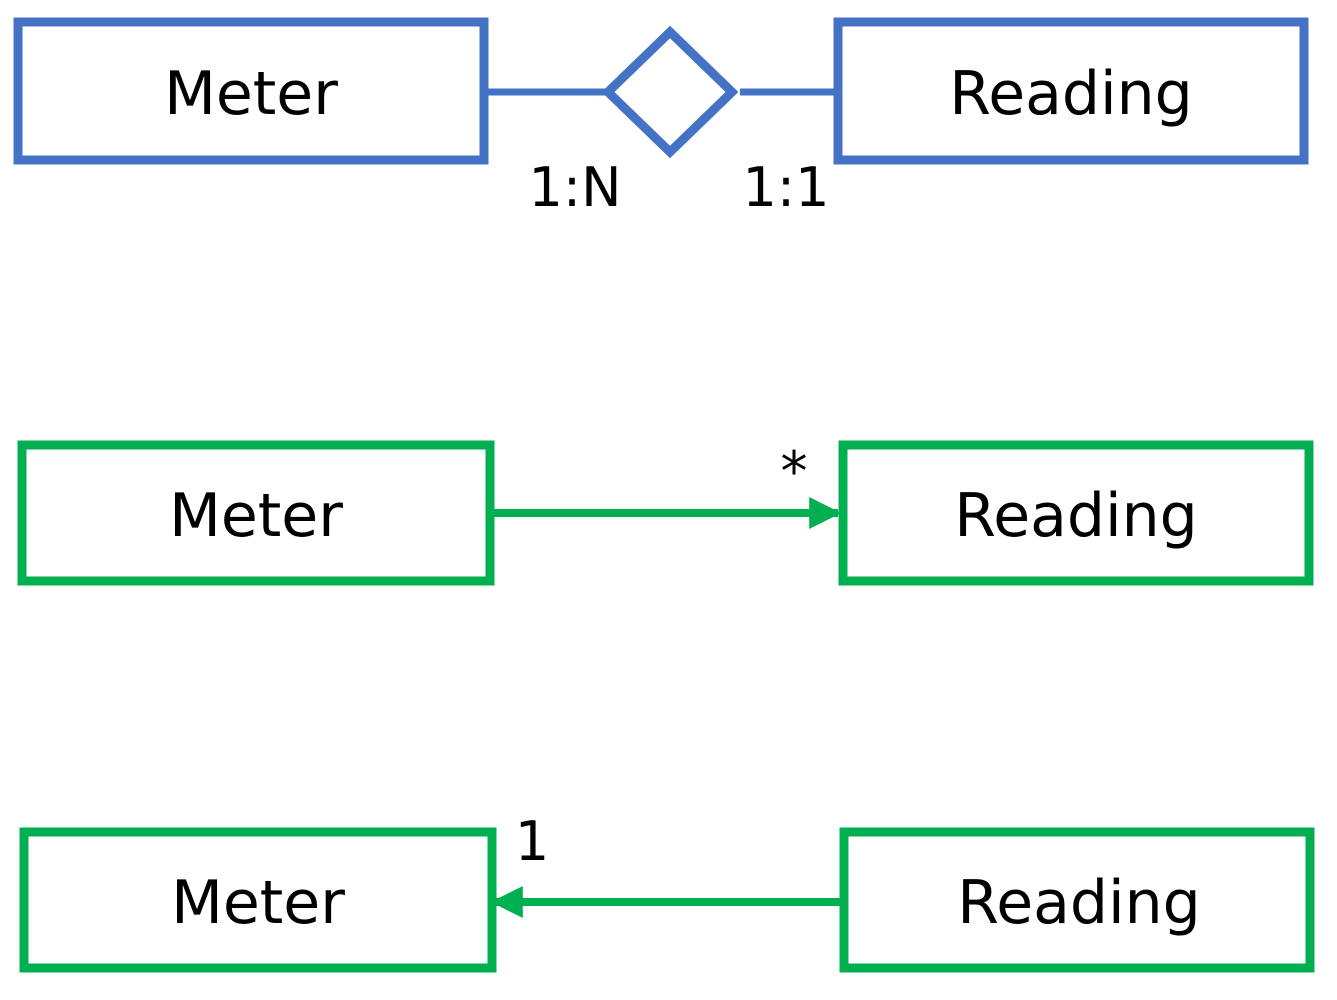 The image size is (1337, 1000). I want to click on er-relationship-diamond, so click(670, 92).